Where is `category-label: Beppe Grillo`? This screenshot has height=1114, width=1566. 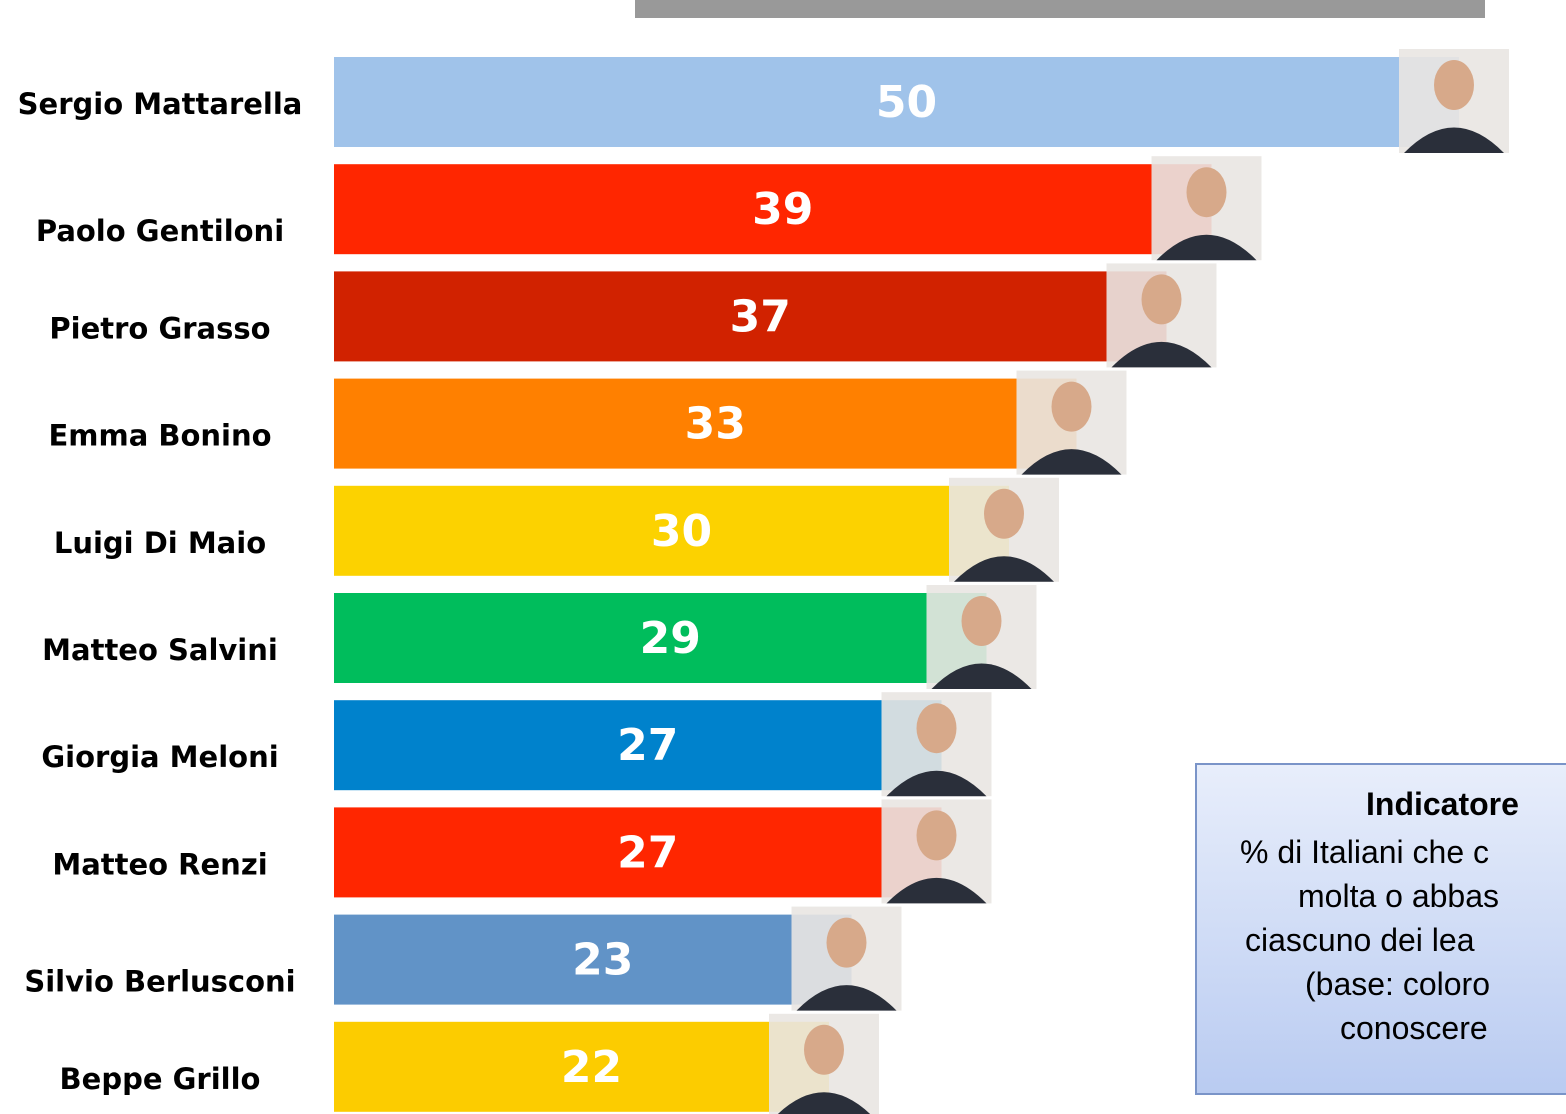 category-label: Beppe Grillo is located at coordinates (160, 1079).